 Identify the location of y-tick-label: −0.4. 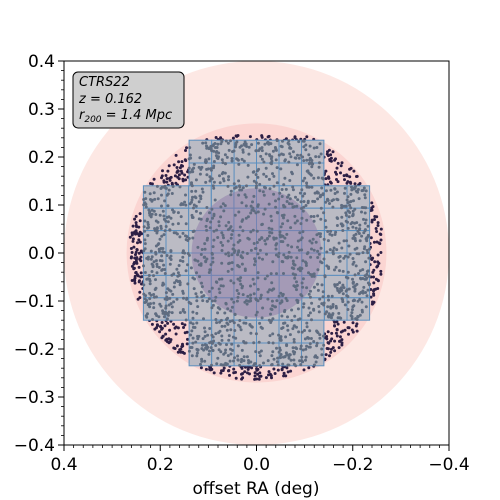
(34, 446).